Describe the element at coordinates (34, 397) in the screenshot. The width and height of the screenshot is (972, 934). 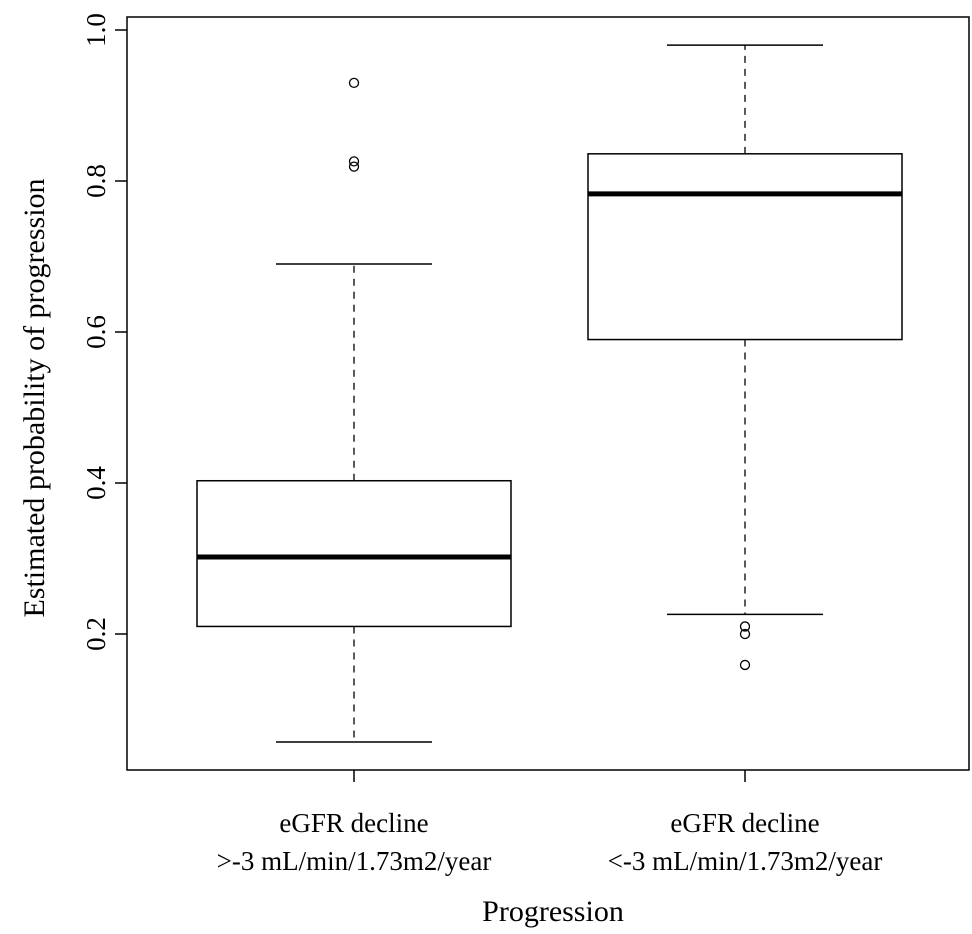
I see `y-axis-title: Estimated probability of progression` at that location.